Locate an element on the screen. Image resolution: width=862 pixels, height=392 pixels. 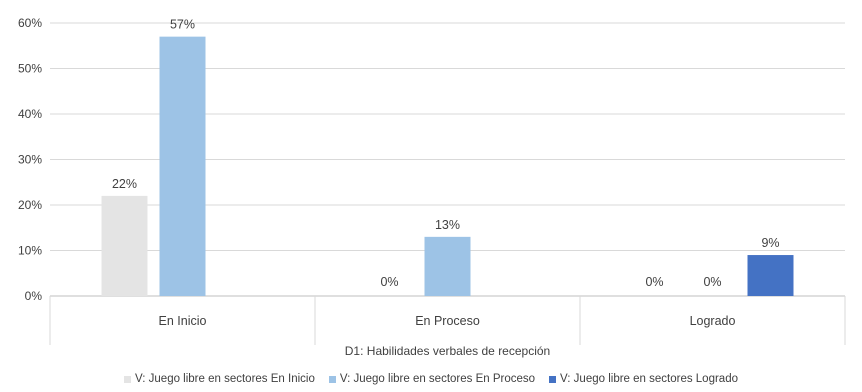
legend-item: V: Juego libre en sectores Logrado is located at coordinates (643, 379).